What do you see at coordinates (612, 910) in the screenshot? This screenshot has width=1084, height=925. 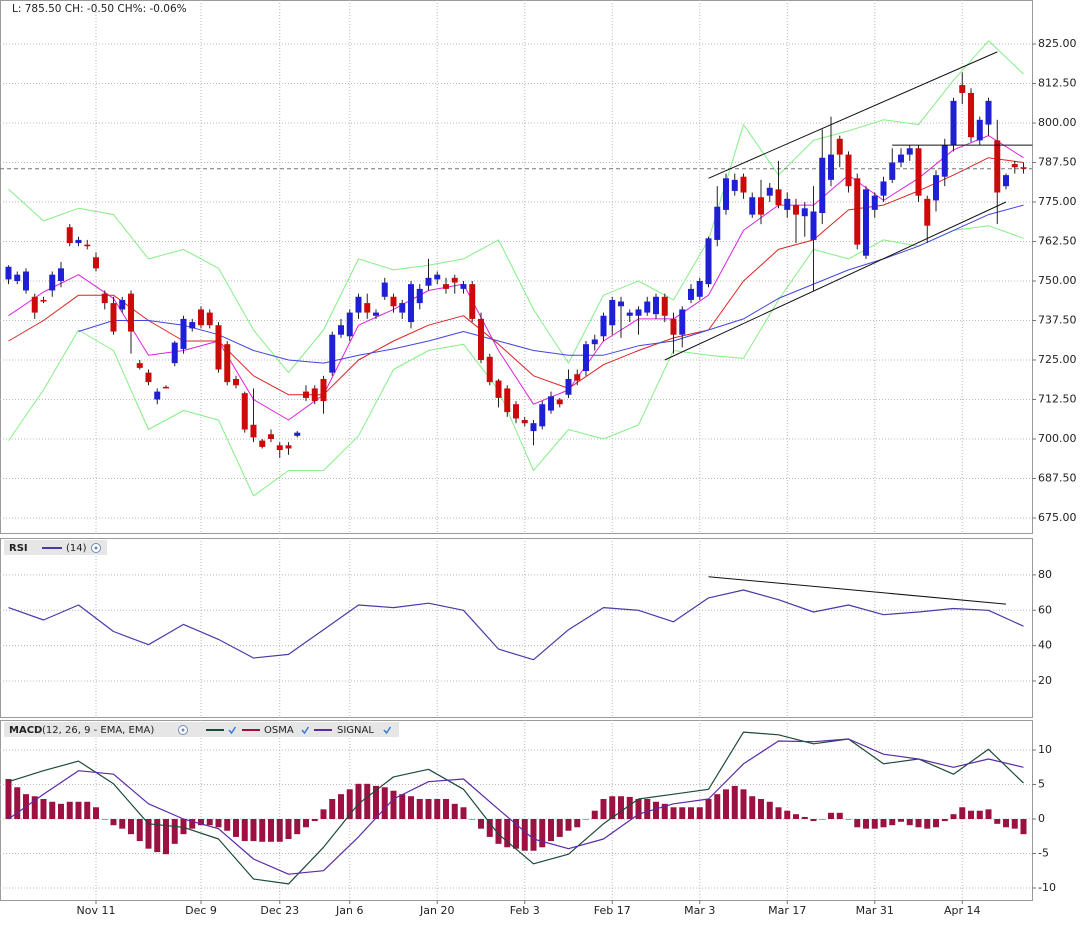 I see `x-tick-label: Feb 17` at bounding box center [612, 910].